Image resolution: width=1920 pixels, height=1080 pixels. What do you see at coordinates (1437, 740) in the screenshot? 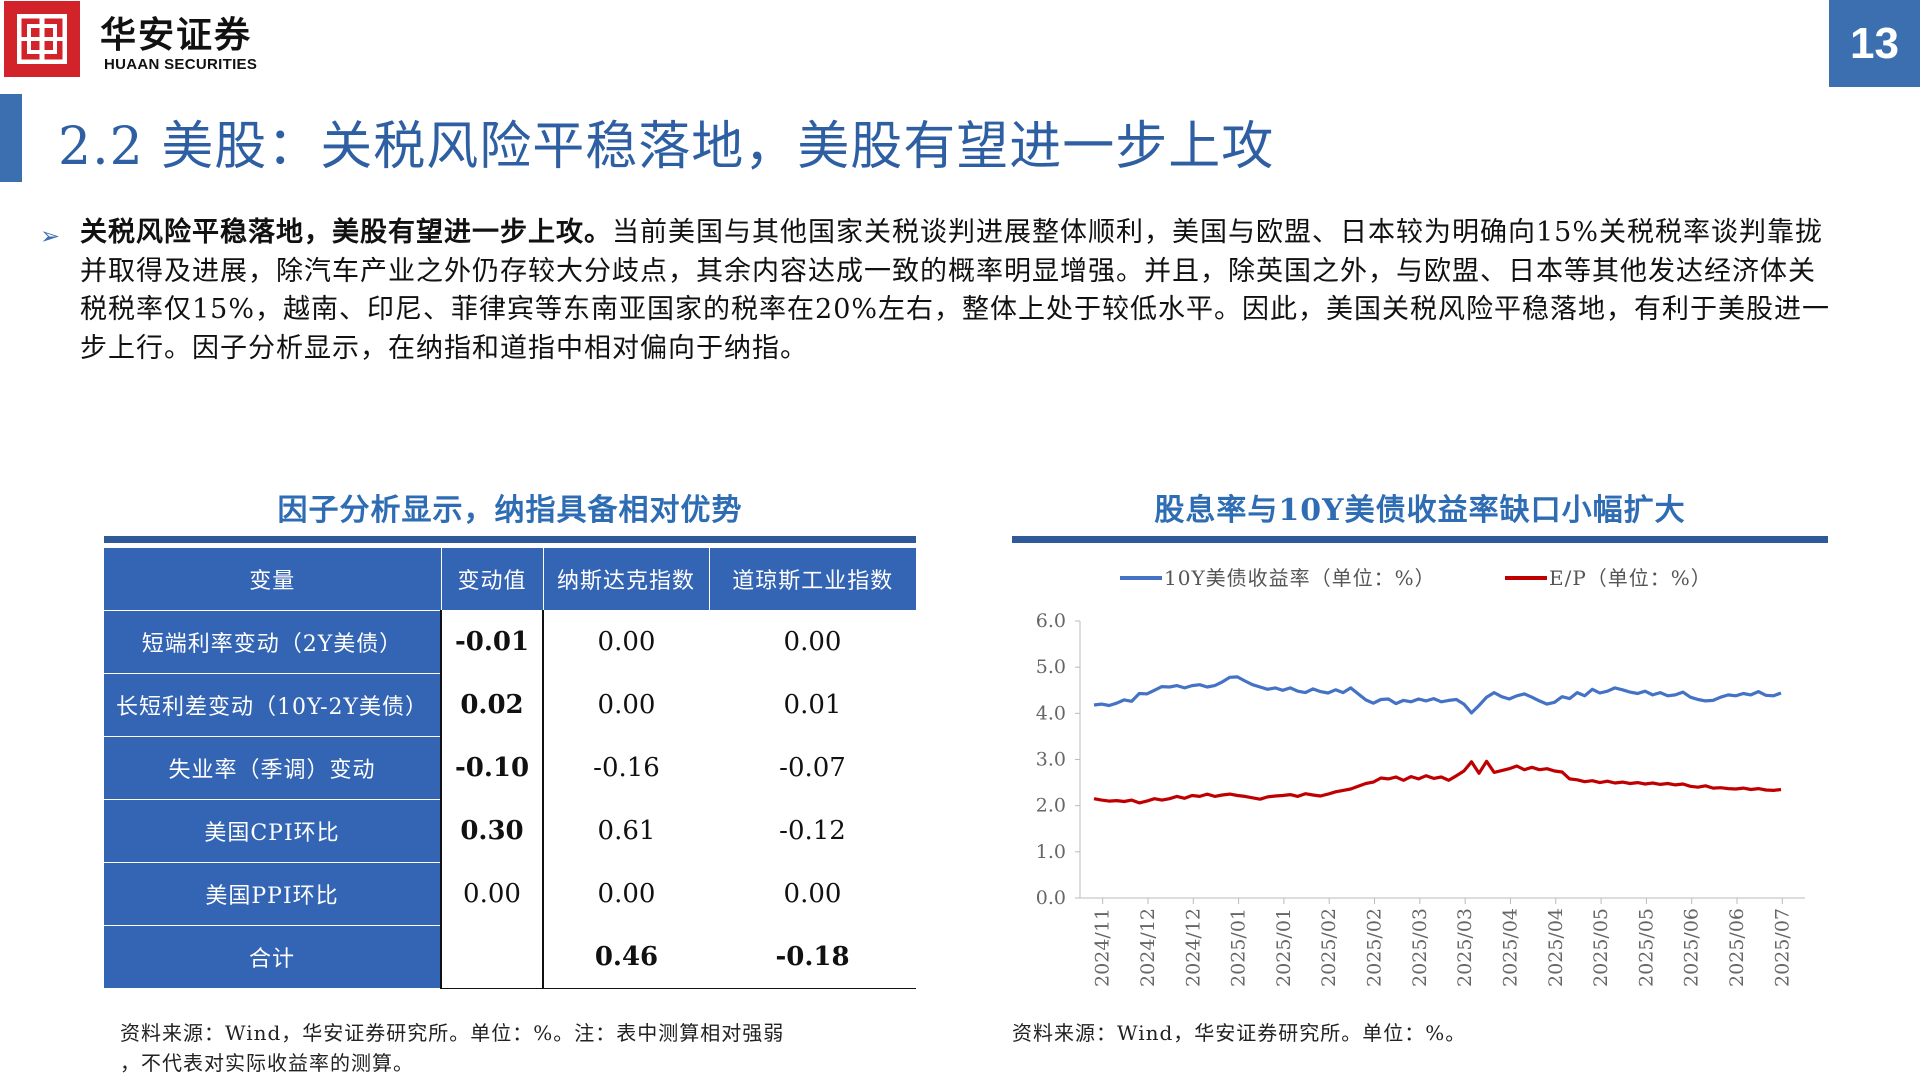
I see `chart-lines` at bounding box center [1437, 740].